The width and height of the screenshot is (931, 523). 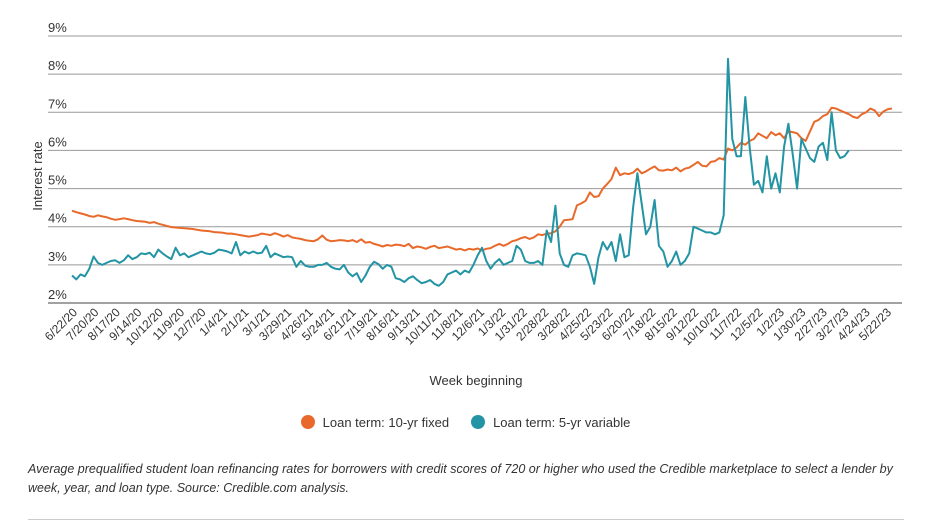 I want to click on y-tick-label: 4%, so click(x=57, y=218).